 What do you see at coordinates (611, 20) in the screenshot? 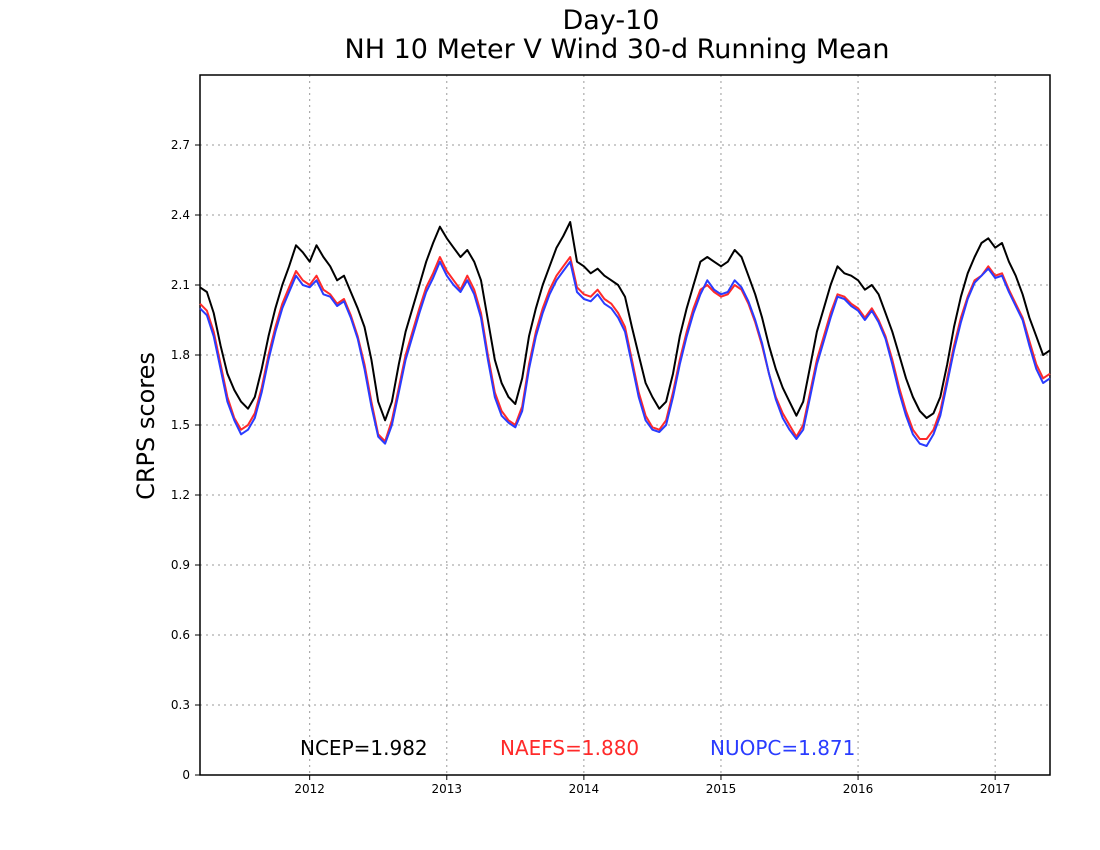
I see `chart-title: Day-10` at bounding box center [611, 20].